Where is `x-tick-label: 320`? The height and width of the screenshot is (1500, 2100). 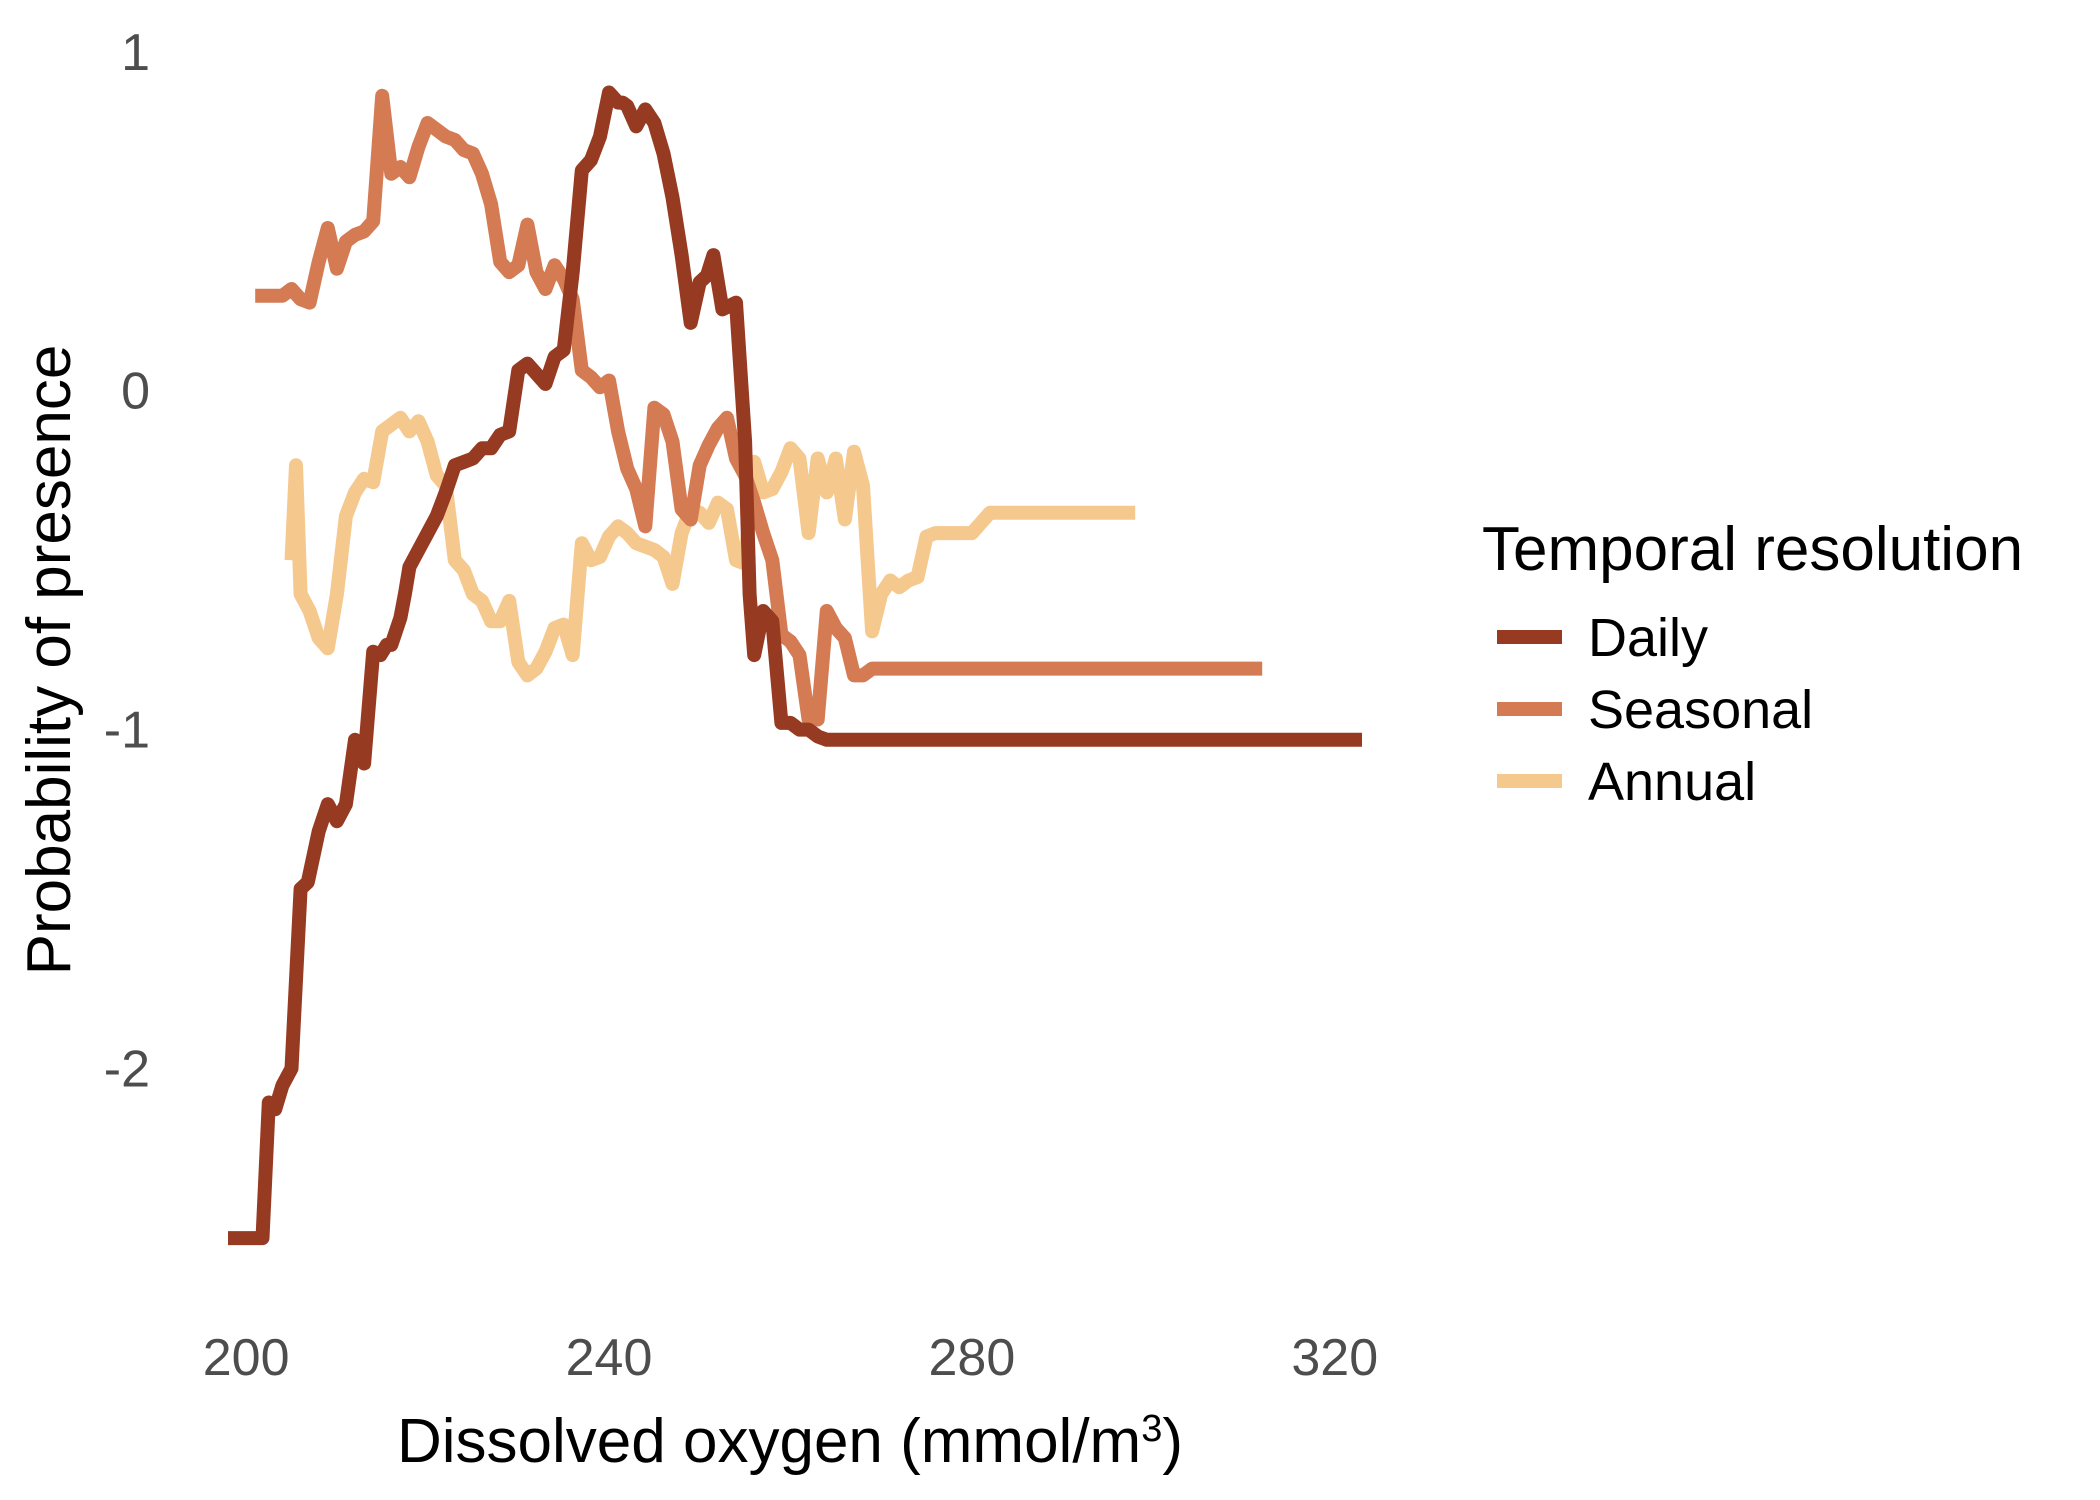 x-tick-label: 320 is located at coordinates (1334, 1358).